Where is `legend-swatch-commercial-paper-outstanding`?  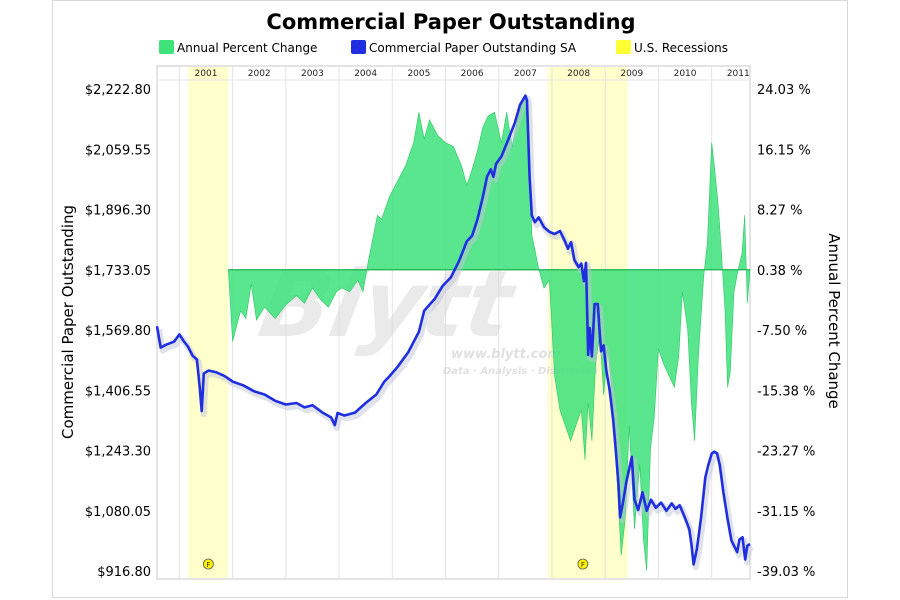 legend-swatch-commercial-paper-outstanding is located at coordinates (358, 47).